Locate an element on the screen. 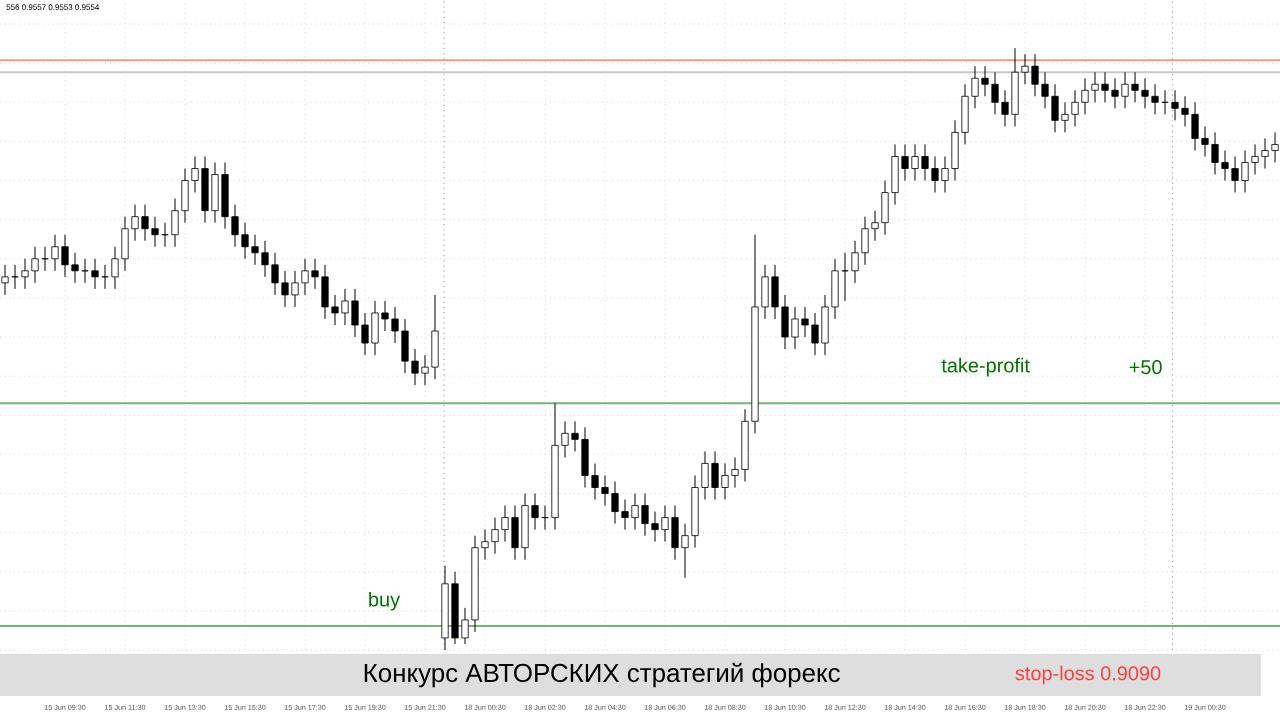 This screenshot has width=1280, height=720. annotation: +50 is located at coordinates (1145, 367).